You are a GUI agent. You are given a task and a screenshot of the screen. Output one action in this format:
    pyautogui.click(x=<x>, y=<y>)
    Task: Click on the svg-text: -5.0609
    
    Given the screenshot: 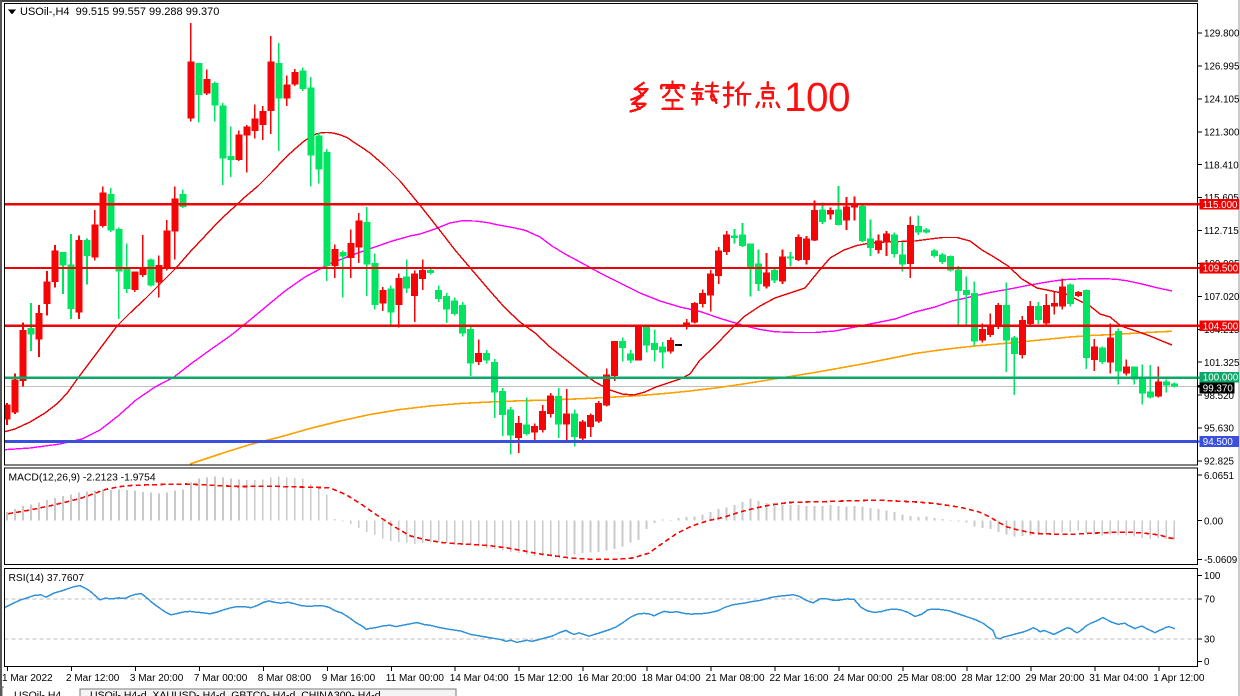 What is the action you would take?
    pyautogui.click(x=1220, y=560)
    